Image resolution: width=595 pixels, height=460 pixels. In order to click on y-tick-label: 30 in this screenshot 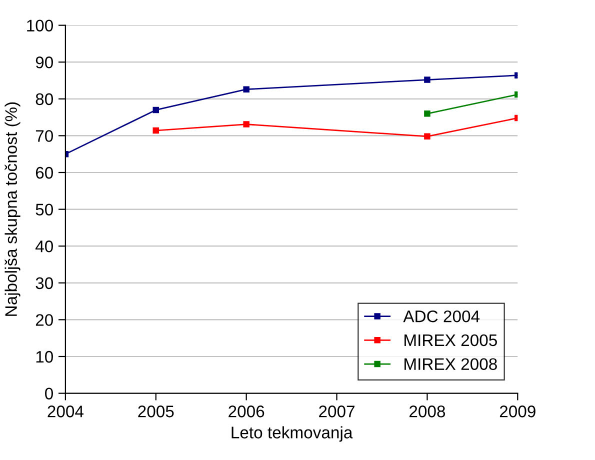, I will do `click(44, 283)`.